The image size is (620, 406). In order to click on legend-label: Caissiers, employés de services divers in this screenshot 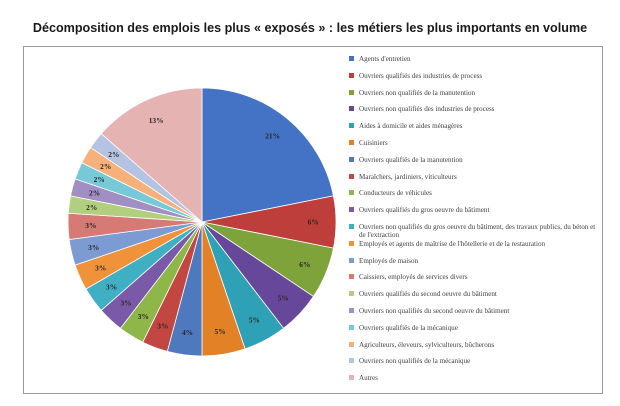, I will do `click(413, 277)`.